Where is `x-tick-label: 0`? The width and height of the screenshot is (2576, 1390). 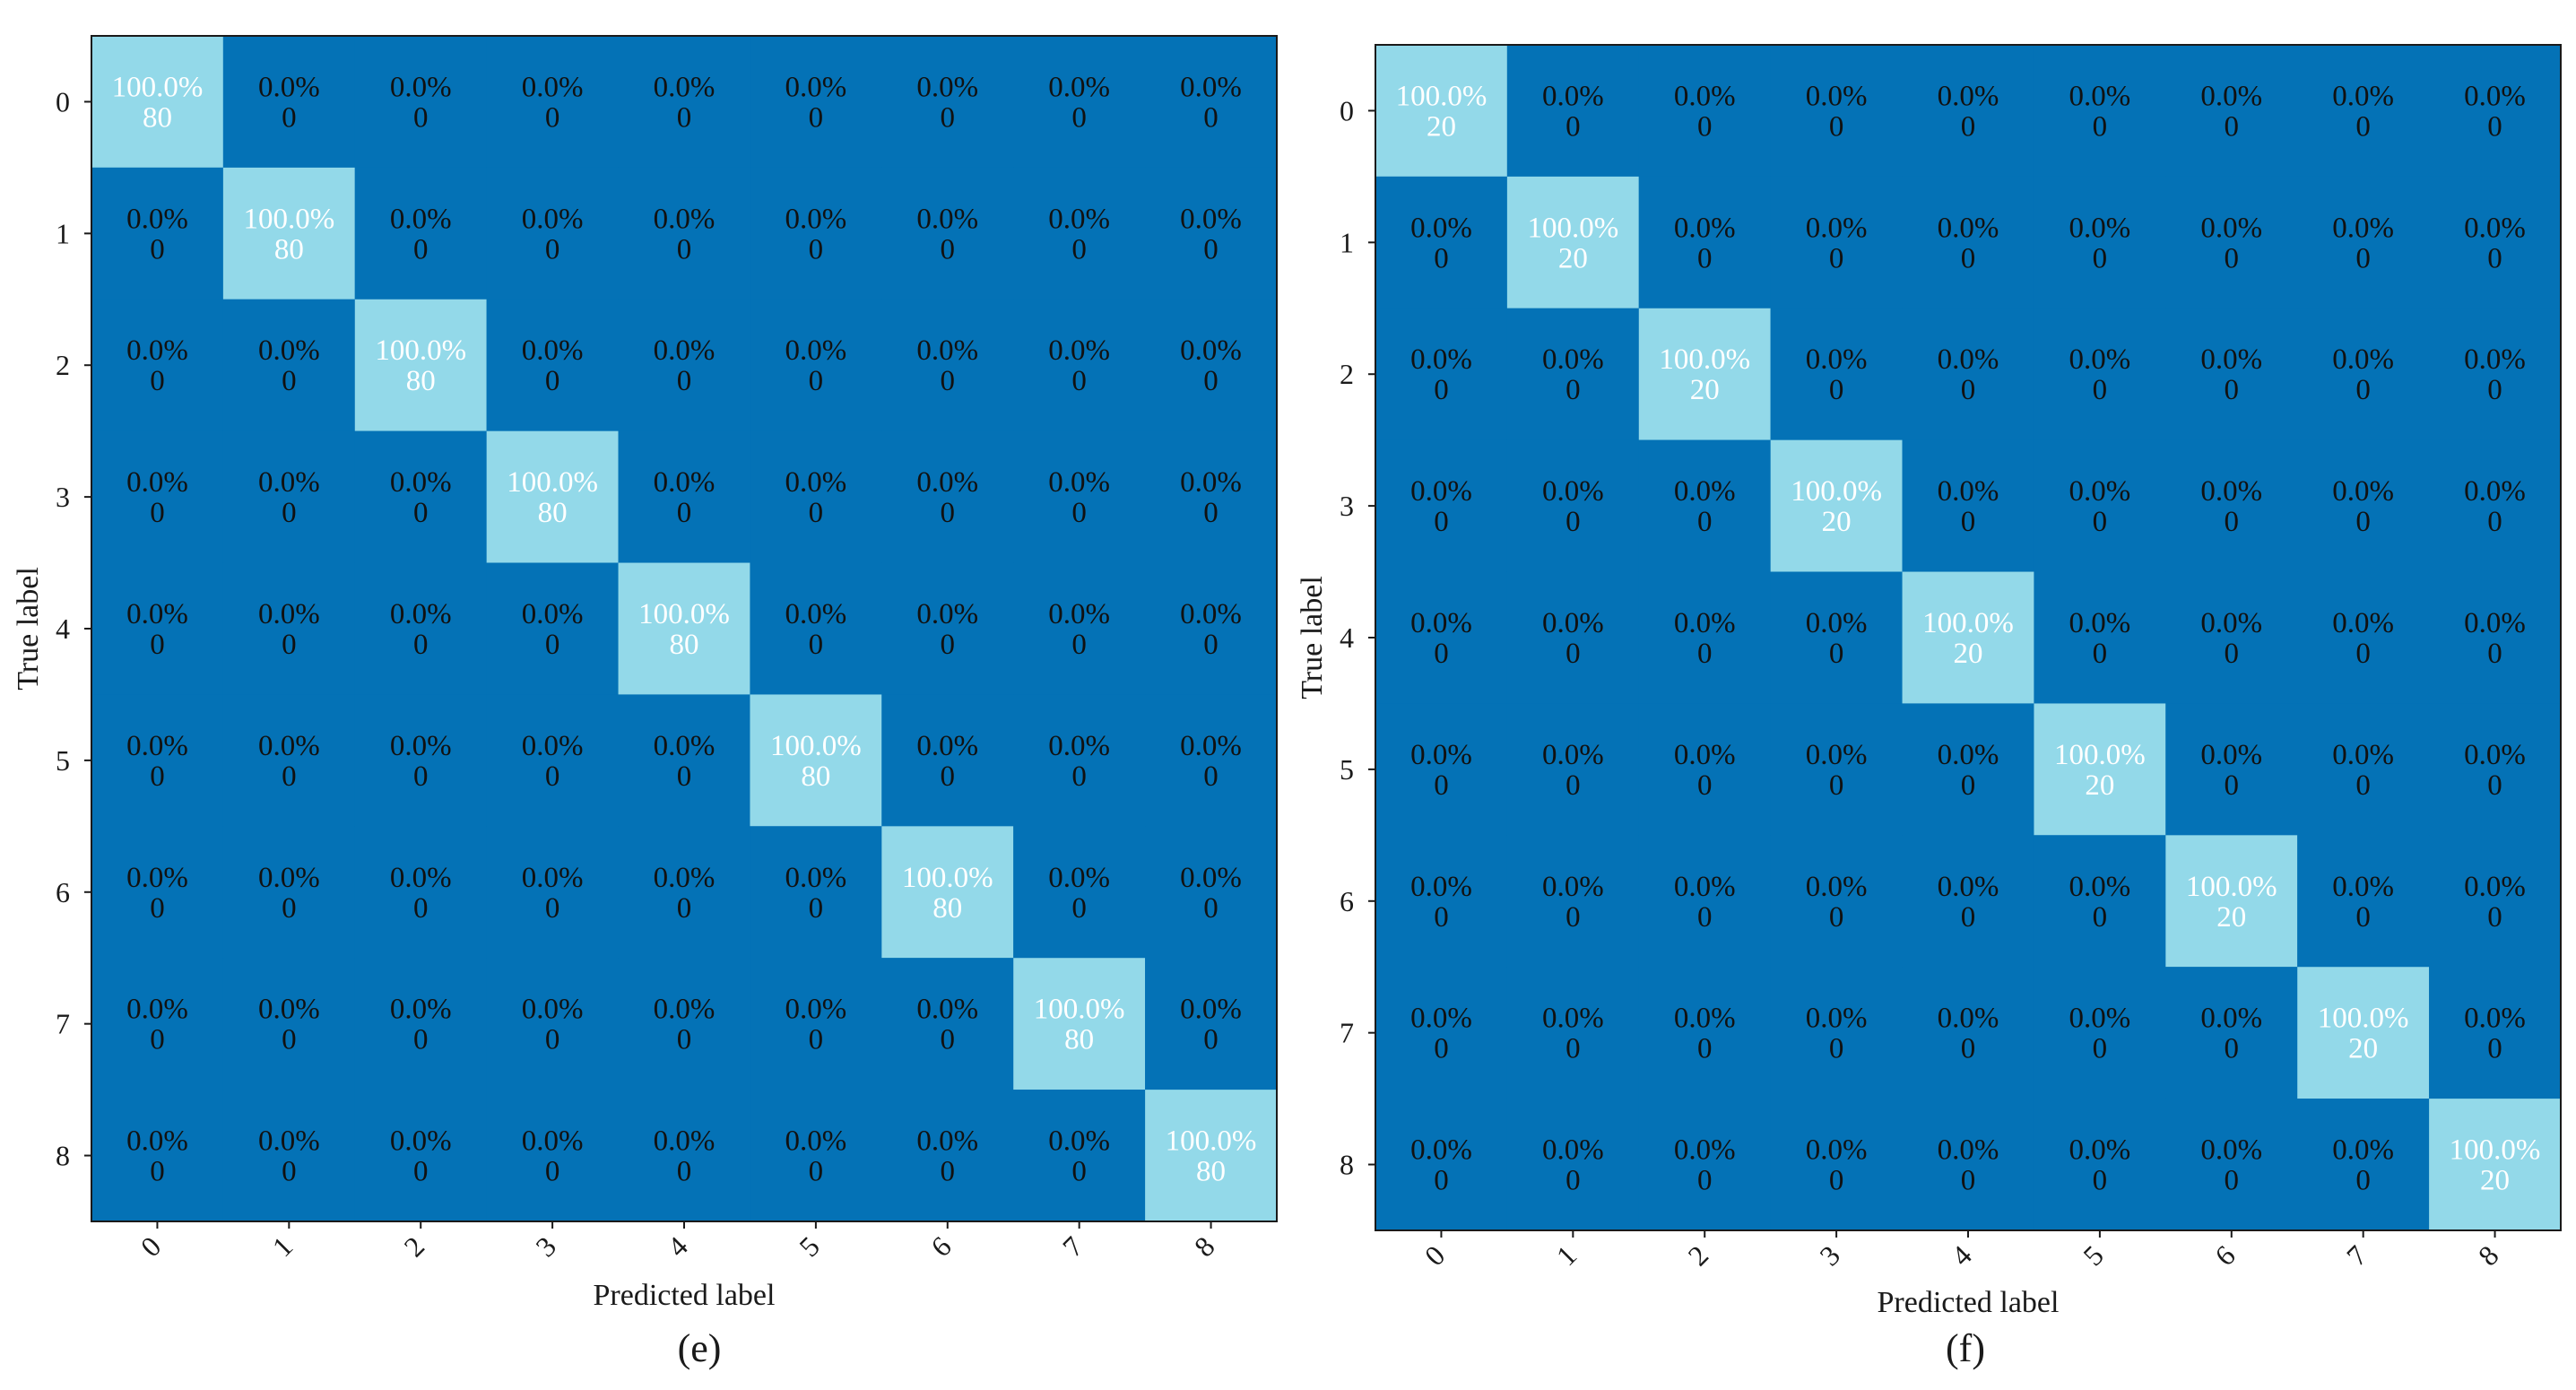 x-tick-label: 0 is located at coordinates (151, 1246).